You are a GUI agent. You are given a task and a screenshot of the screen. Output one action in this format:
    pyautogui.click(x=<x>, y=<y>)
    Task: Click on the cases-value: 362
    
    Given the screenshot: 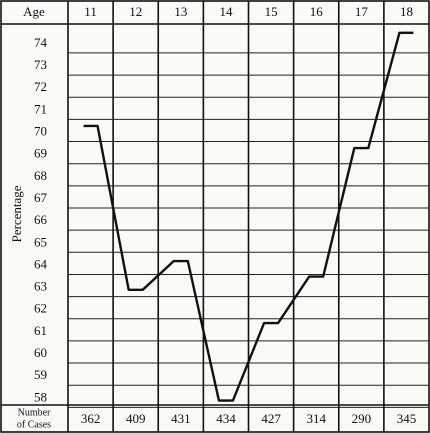 What is the action you would take?
    pyautogui.click(x=91, y=418)
    